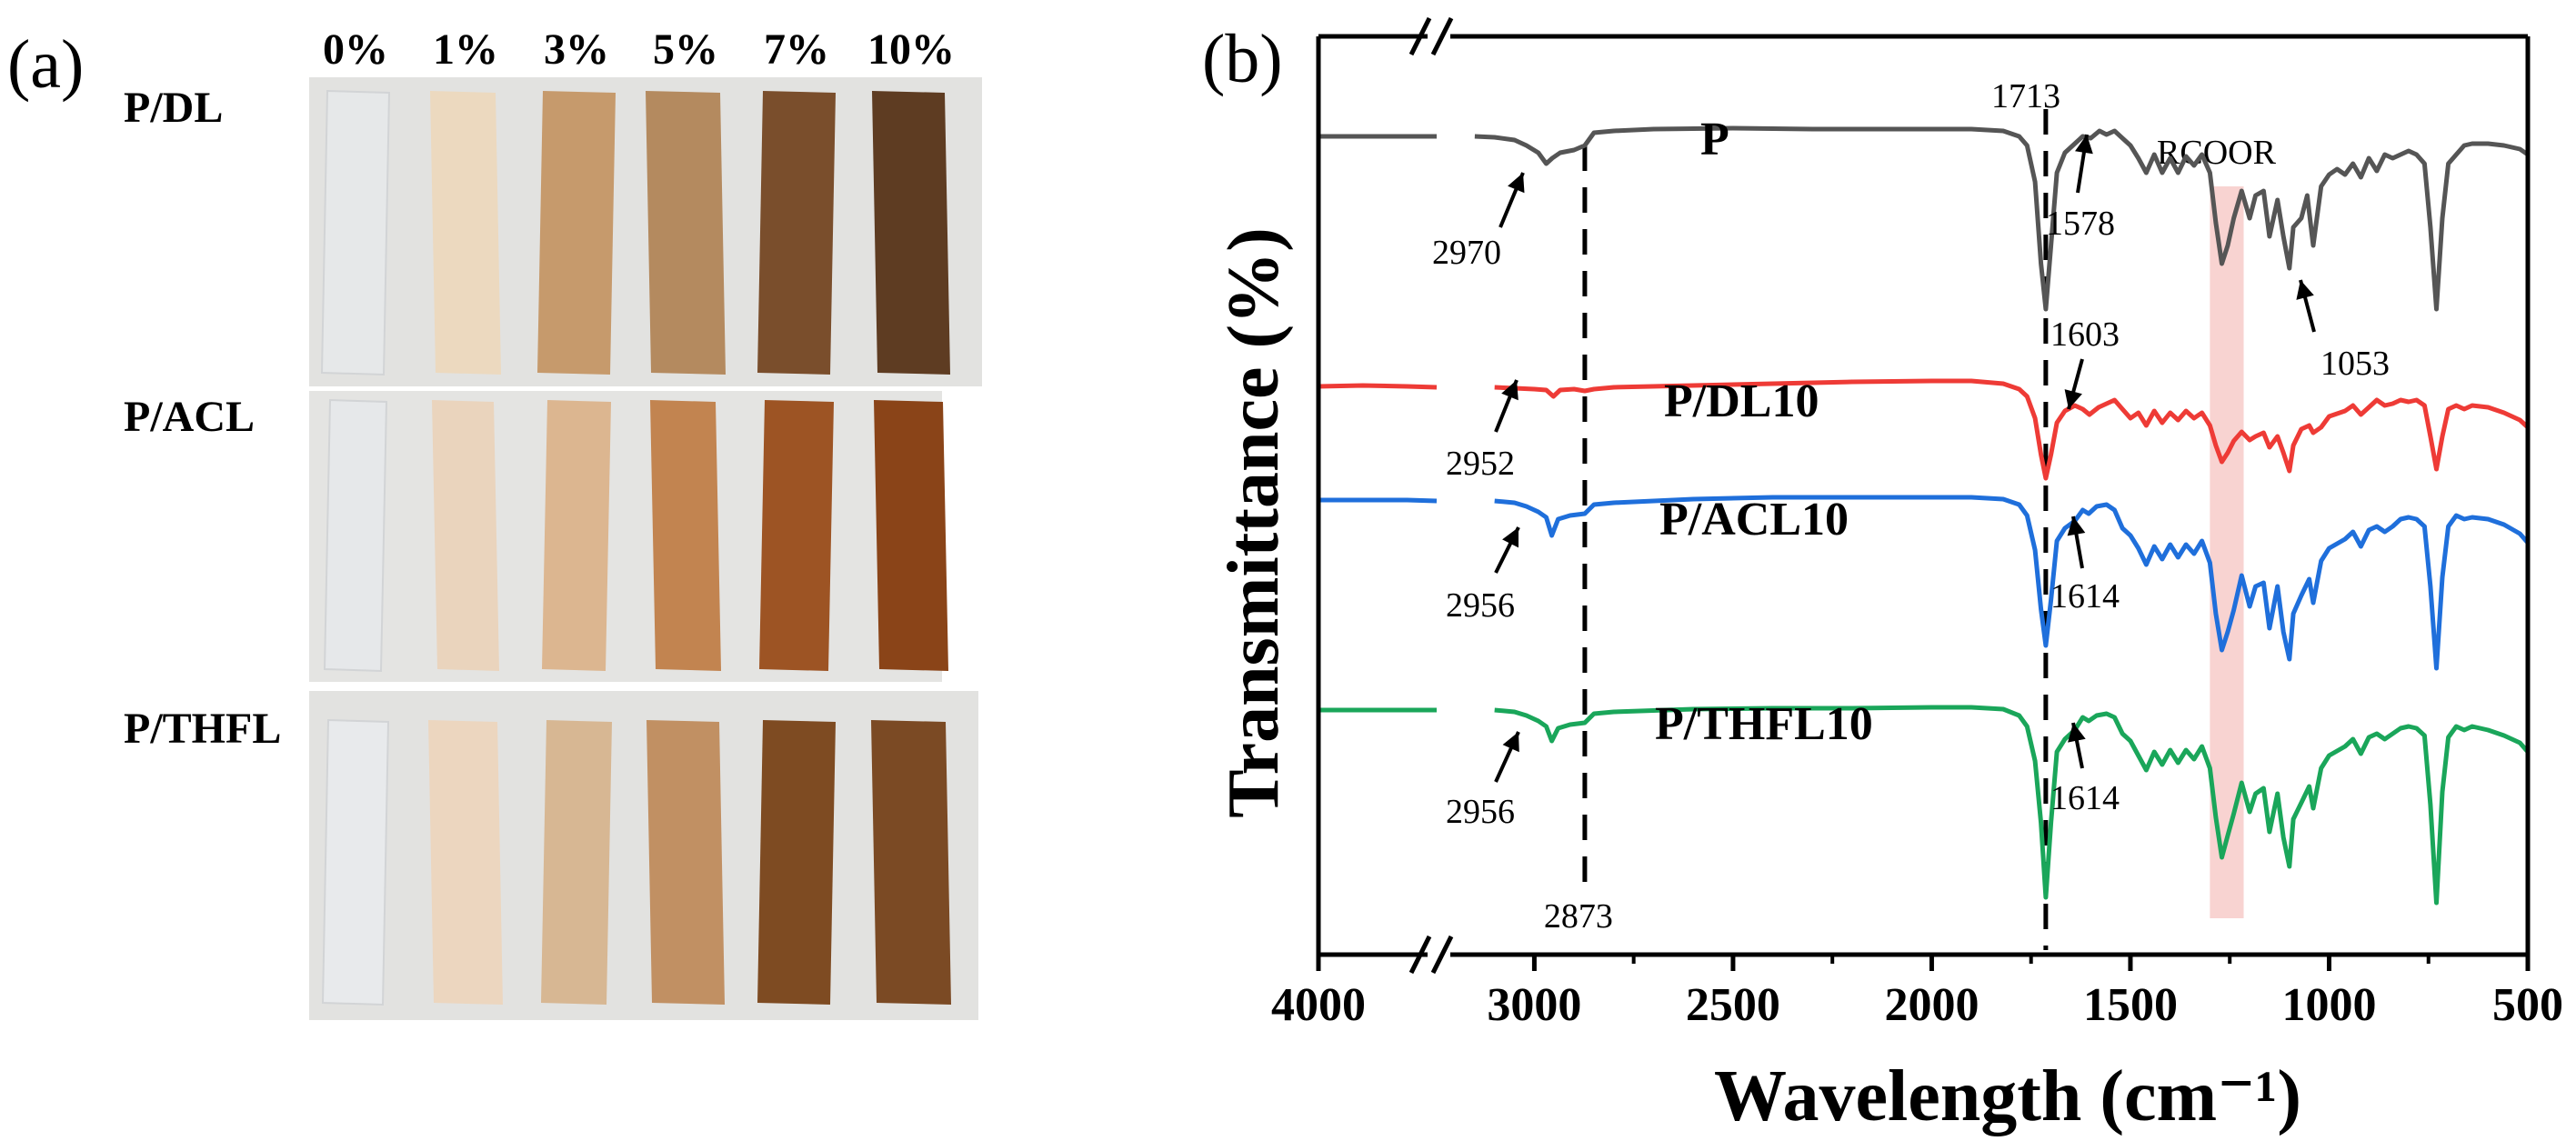  I want to click on photo-p-dl, so click(646, 231).